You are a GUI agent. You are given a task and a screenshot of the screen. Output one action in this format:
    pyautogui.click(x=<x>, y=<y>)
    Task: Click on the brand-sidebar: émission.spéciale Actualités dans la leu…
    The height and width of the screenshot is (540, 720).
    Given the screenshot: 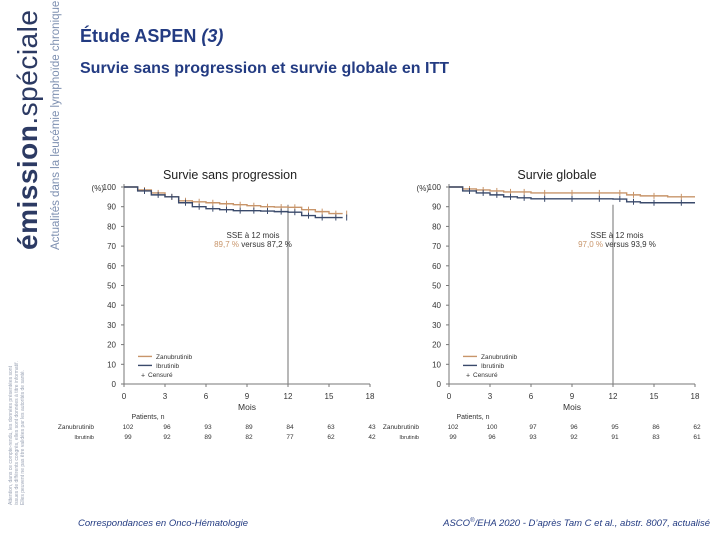 What is the action you would take?
    pyautogui.click(x=31, y=260)
    